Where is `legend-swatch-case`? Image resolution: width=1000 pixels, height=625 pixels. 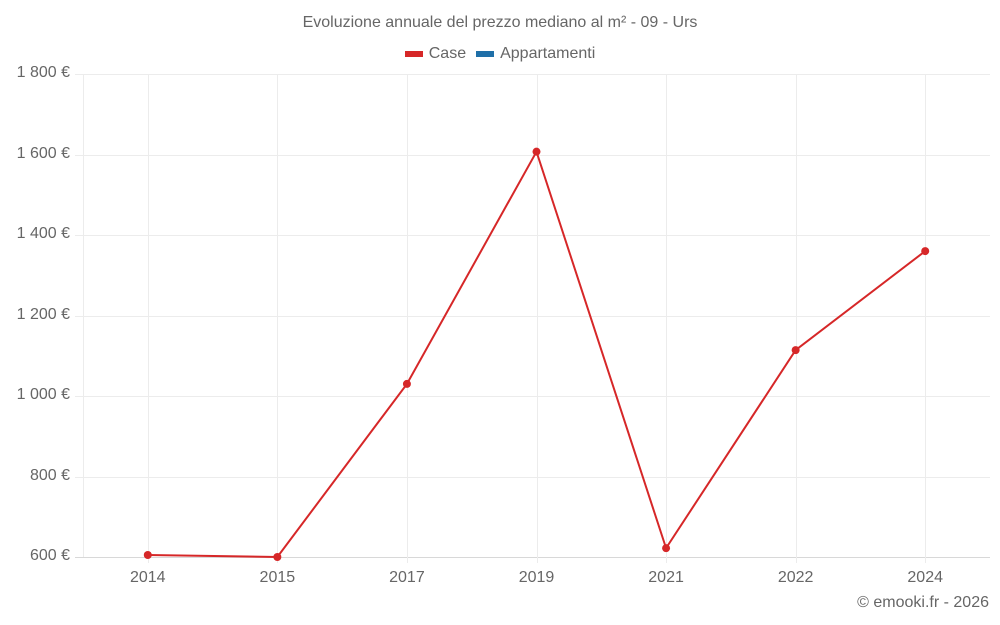 legend-swatch-case is located at coordinates (413, 54).